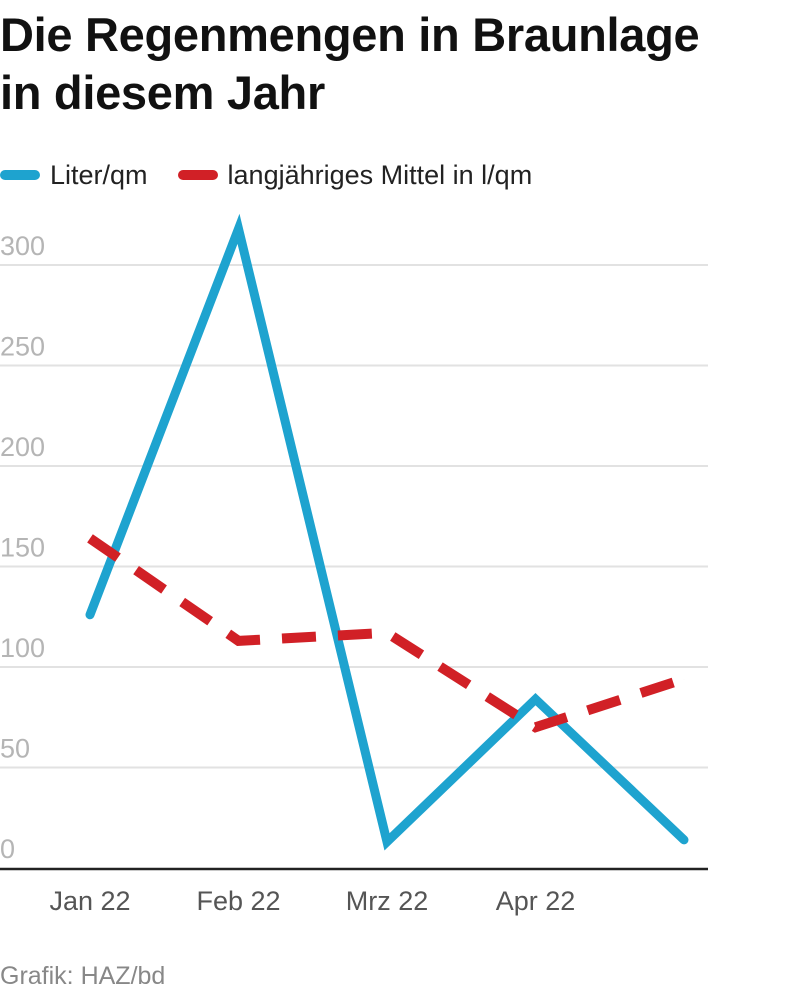 This screenshot has height=1000, width=800. I want to click on x-tick-label-2: Mrz 22, so click(387, 901).